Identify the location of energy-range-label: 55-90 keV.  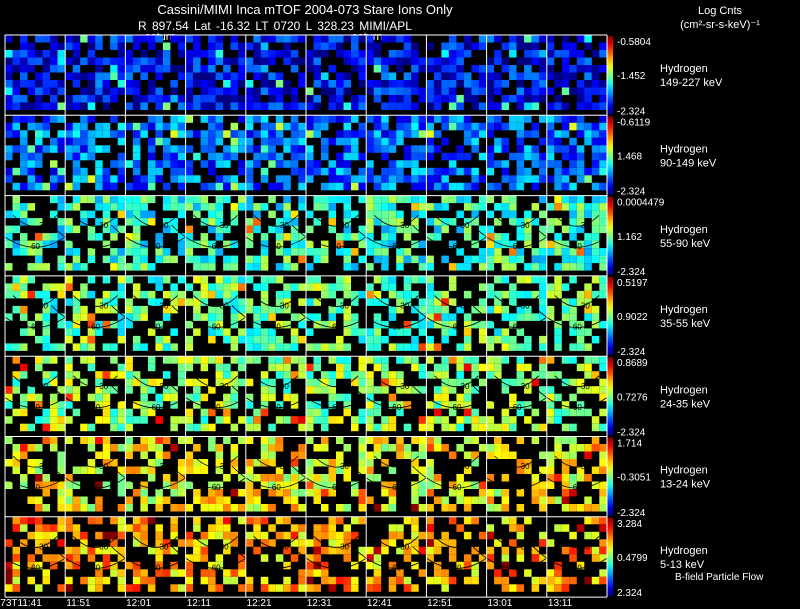
(685, 244).